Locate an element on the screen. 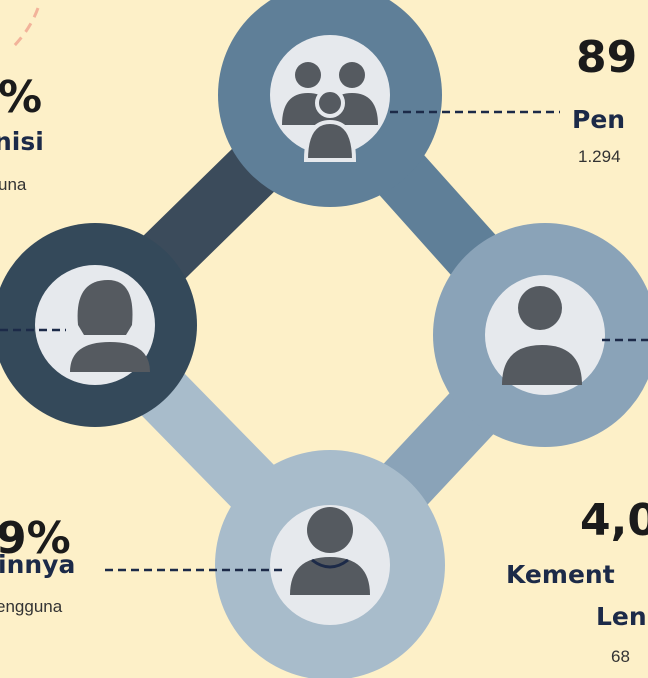  users: 1.294 is located at coordinates (599, 156).